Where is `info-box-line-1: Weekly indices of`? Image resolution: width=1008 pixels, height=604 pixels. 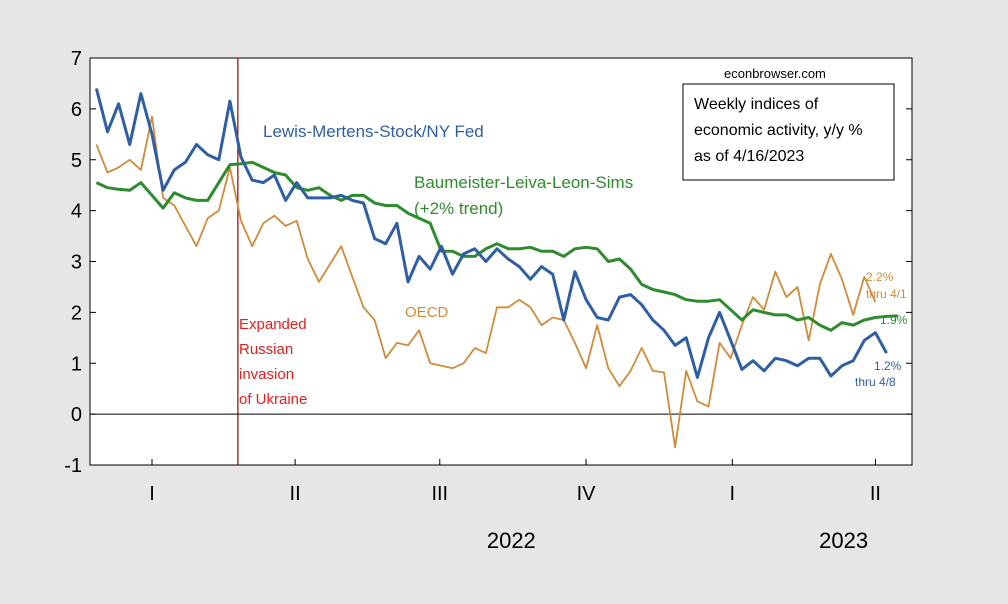 info-box-line-1: Weekly indices of is located at coordinates (756, 104).